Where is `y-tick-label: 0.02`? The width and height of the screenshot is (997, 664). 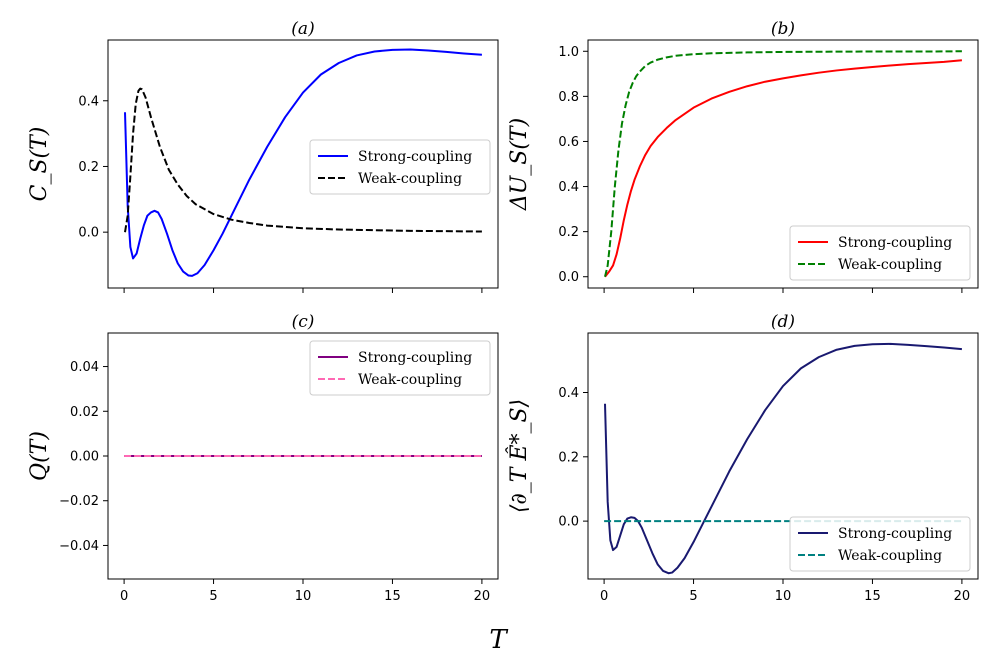 y-tick-label: 0.02 is located at coordinates (84, 412).